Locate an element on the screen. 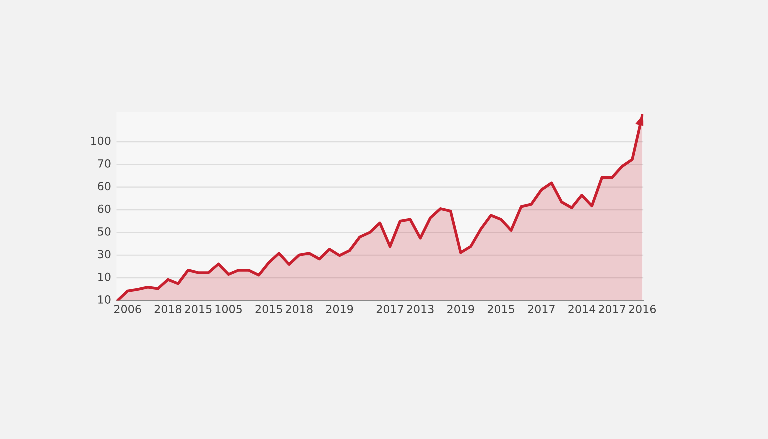 Image resolution: width=768 pixels, height=439 pixels. x-tick-label: 2014 is located at coordinates (582, 309).